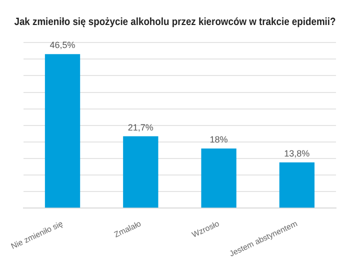 The height and width of the screenshot is (270, 360). I want to click on data-label: 18%, so click(219, 139).